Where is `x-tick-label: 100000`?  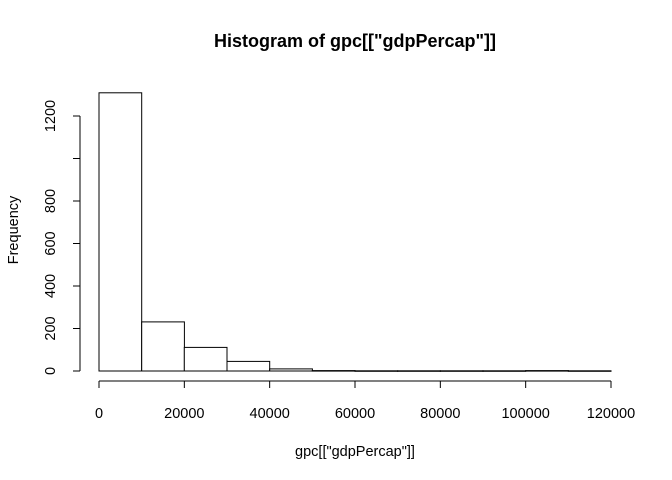 x-tick-label: 100000 is located at coordinates (525, 414).